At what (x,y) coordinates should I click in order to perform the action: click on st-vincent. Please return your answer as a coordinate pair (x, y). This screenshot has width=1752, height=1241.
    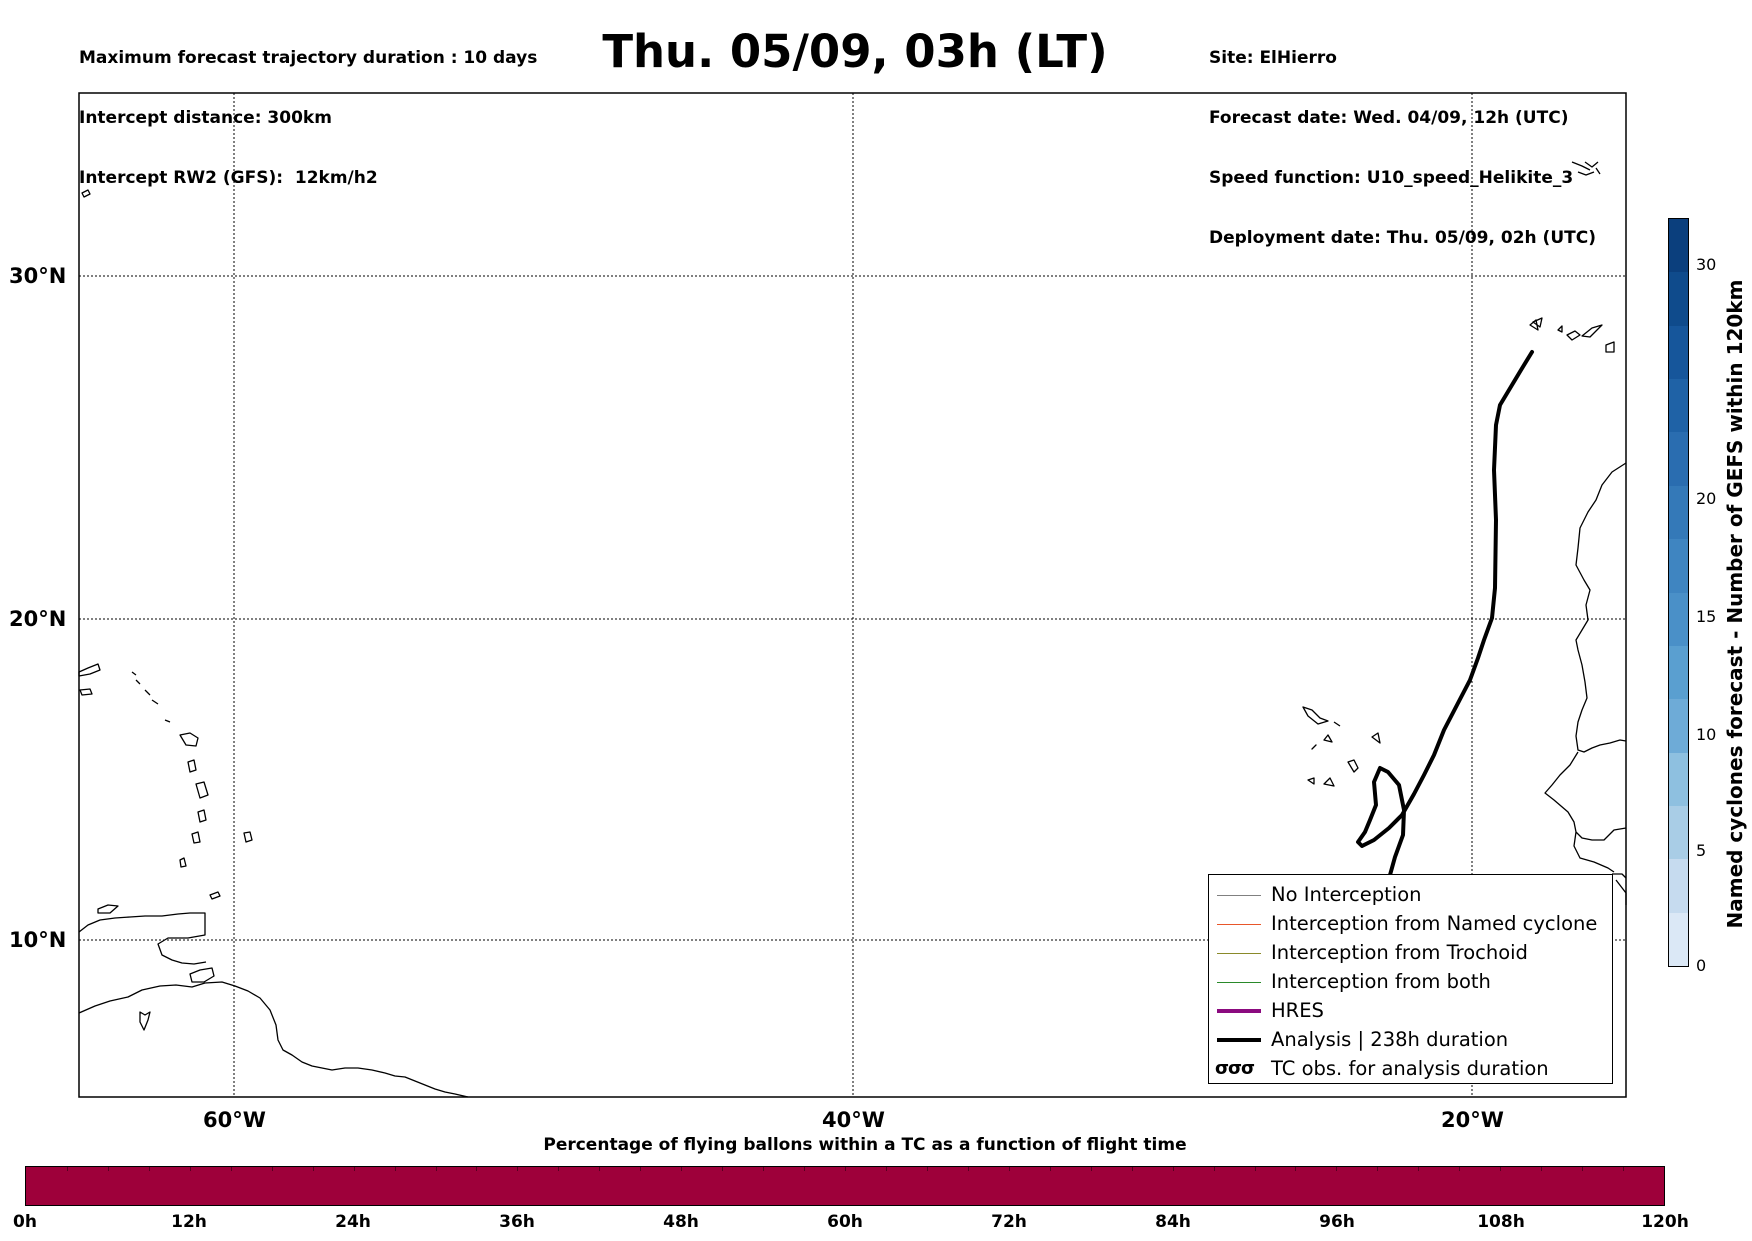
    Looking at the image, I should click on (196, 837).